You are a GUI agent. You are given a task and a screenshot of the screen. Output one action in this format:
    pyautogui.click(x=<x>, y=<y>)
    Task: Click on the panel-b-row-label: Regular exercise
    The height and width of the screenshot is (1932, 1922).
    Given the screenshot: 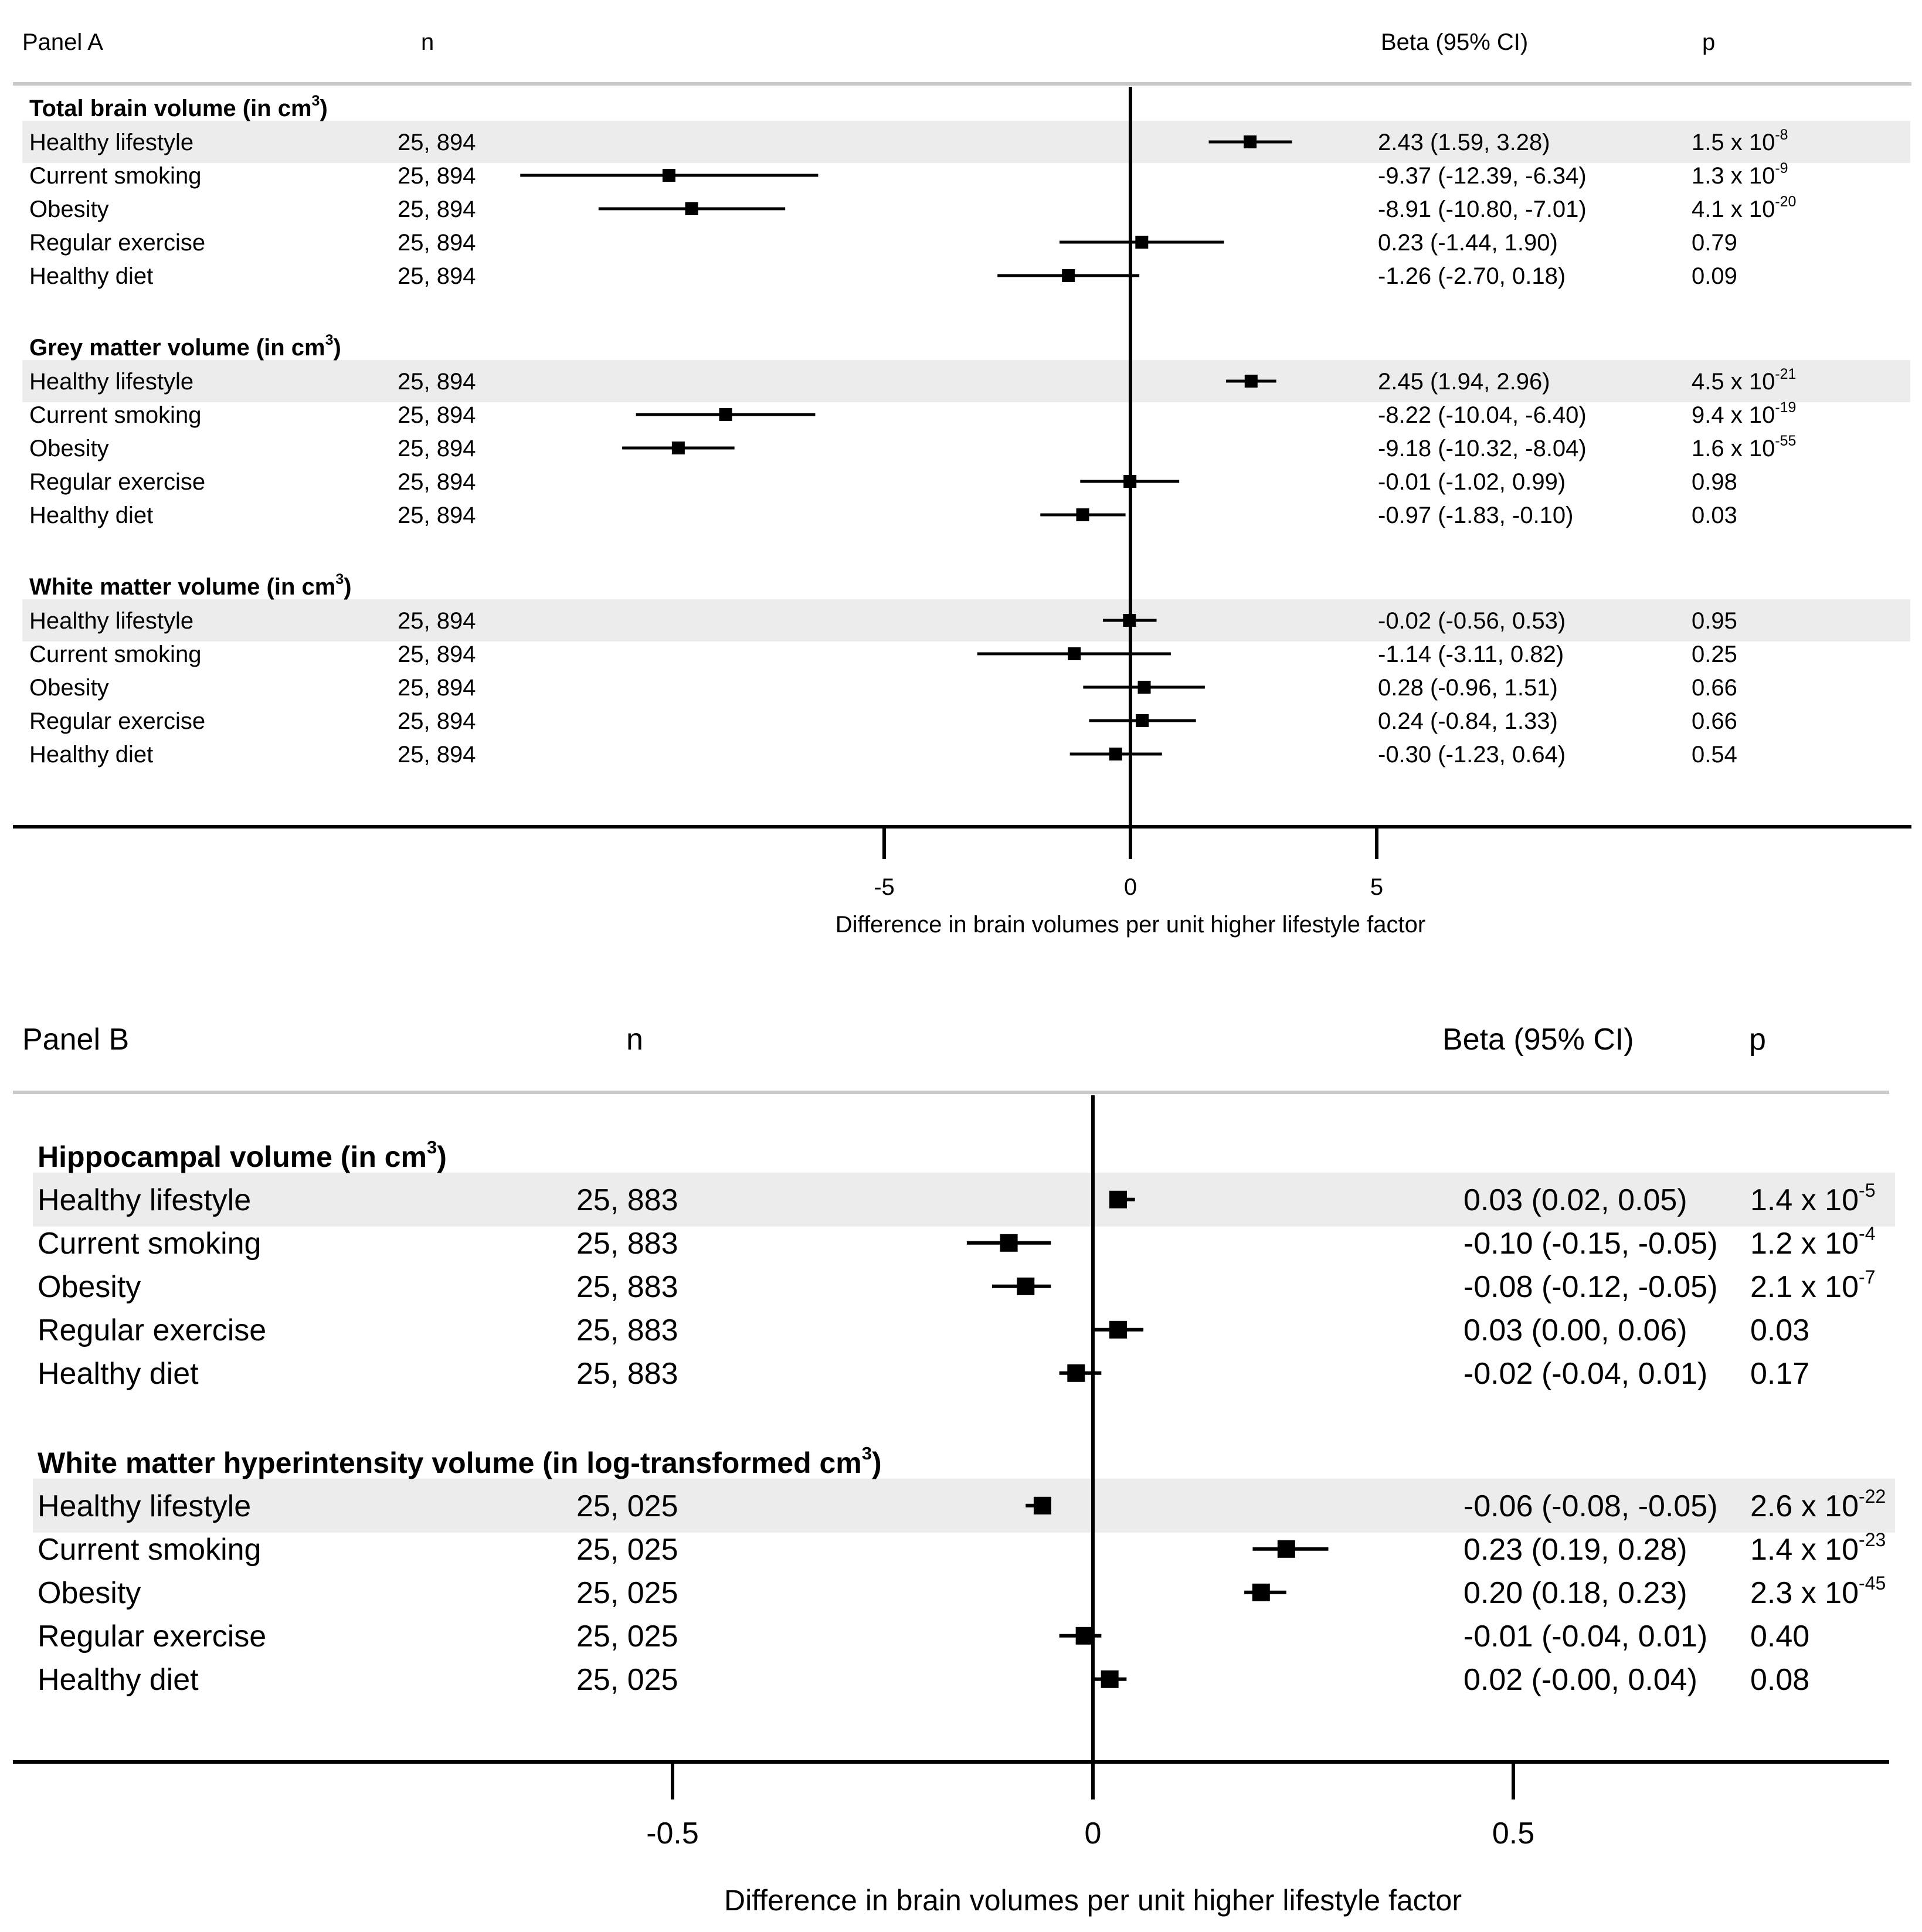 What is the action you would take?
    pyautogui.click(x=152, y=1330)
    